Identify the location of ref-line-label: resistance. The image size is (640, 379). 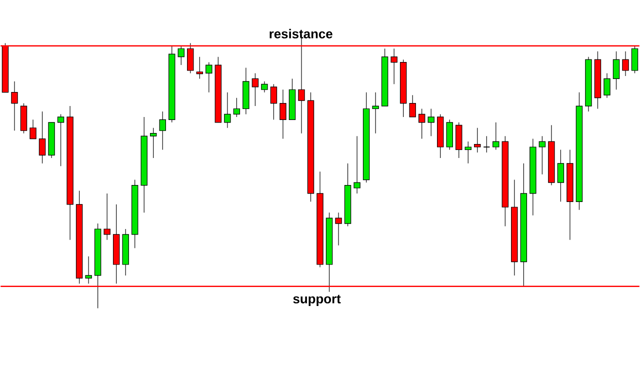
(301, 33).